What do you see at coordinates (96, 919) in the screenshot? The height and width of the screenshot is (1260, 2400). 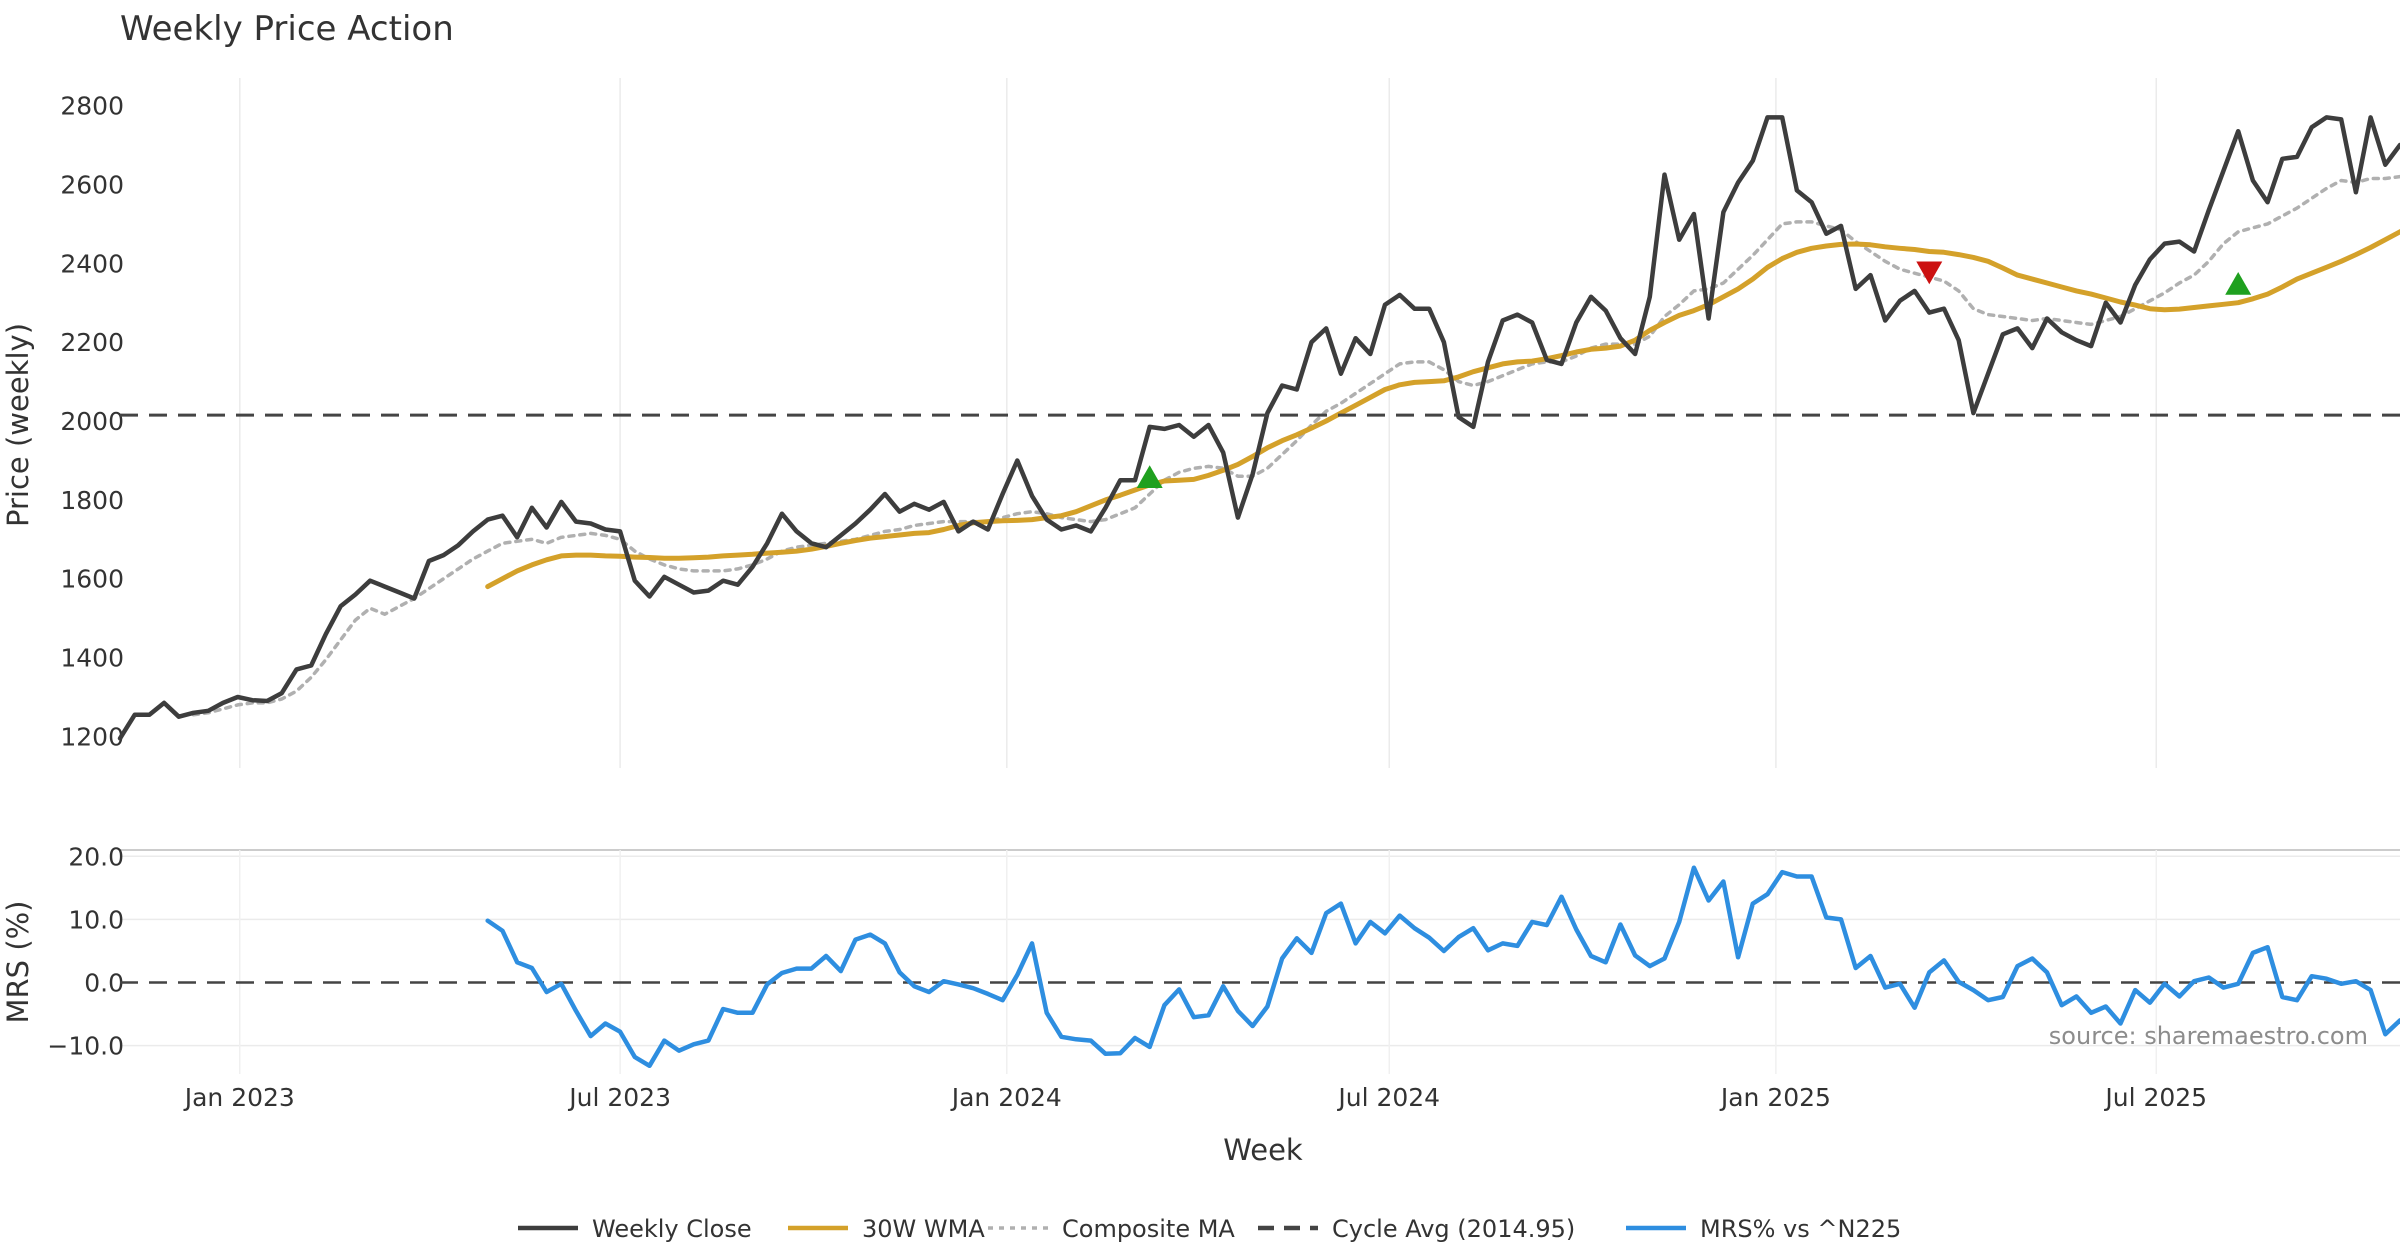 I see `mrs-y-tick-label: 10.0` at bounding box center [96, 919].